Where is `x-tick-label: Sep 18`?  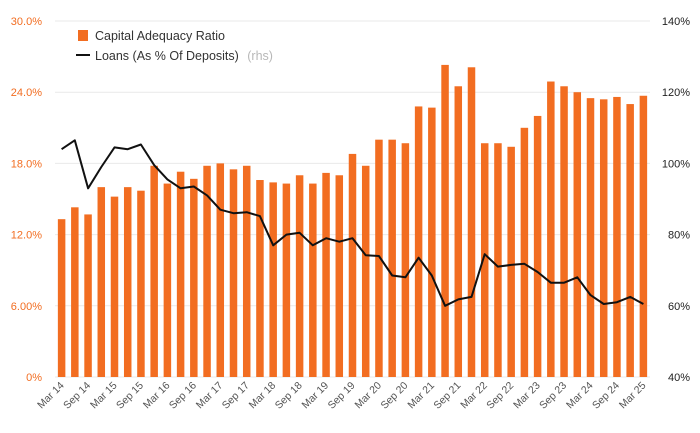 x-tick-label: Sep 18 is located at coordinates (289, 396).